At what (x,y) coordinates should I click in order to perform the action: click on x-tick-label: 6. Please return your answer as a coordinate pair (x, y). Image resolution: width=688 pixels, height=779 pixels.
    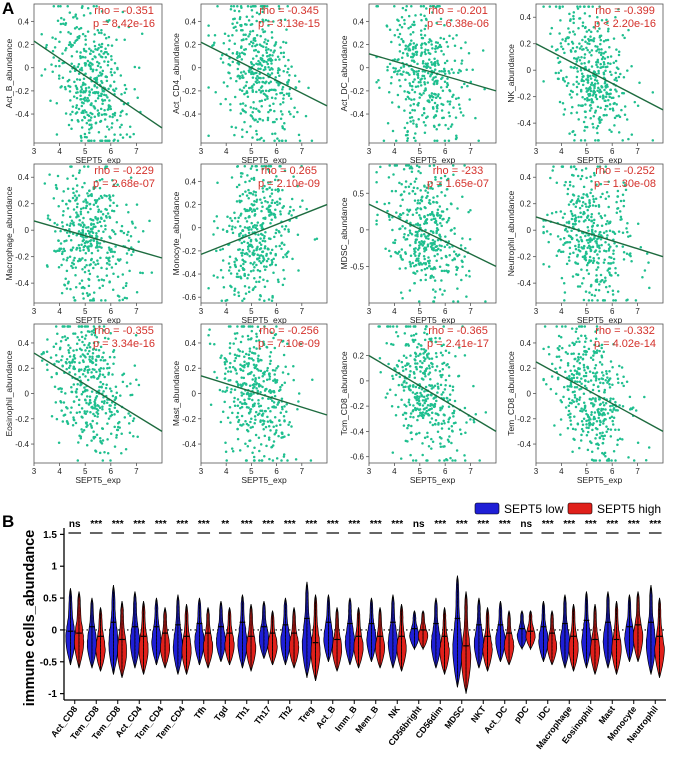
    Looking at the image, I should click on (111, 471).